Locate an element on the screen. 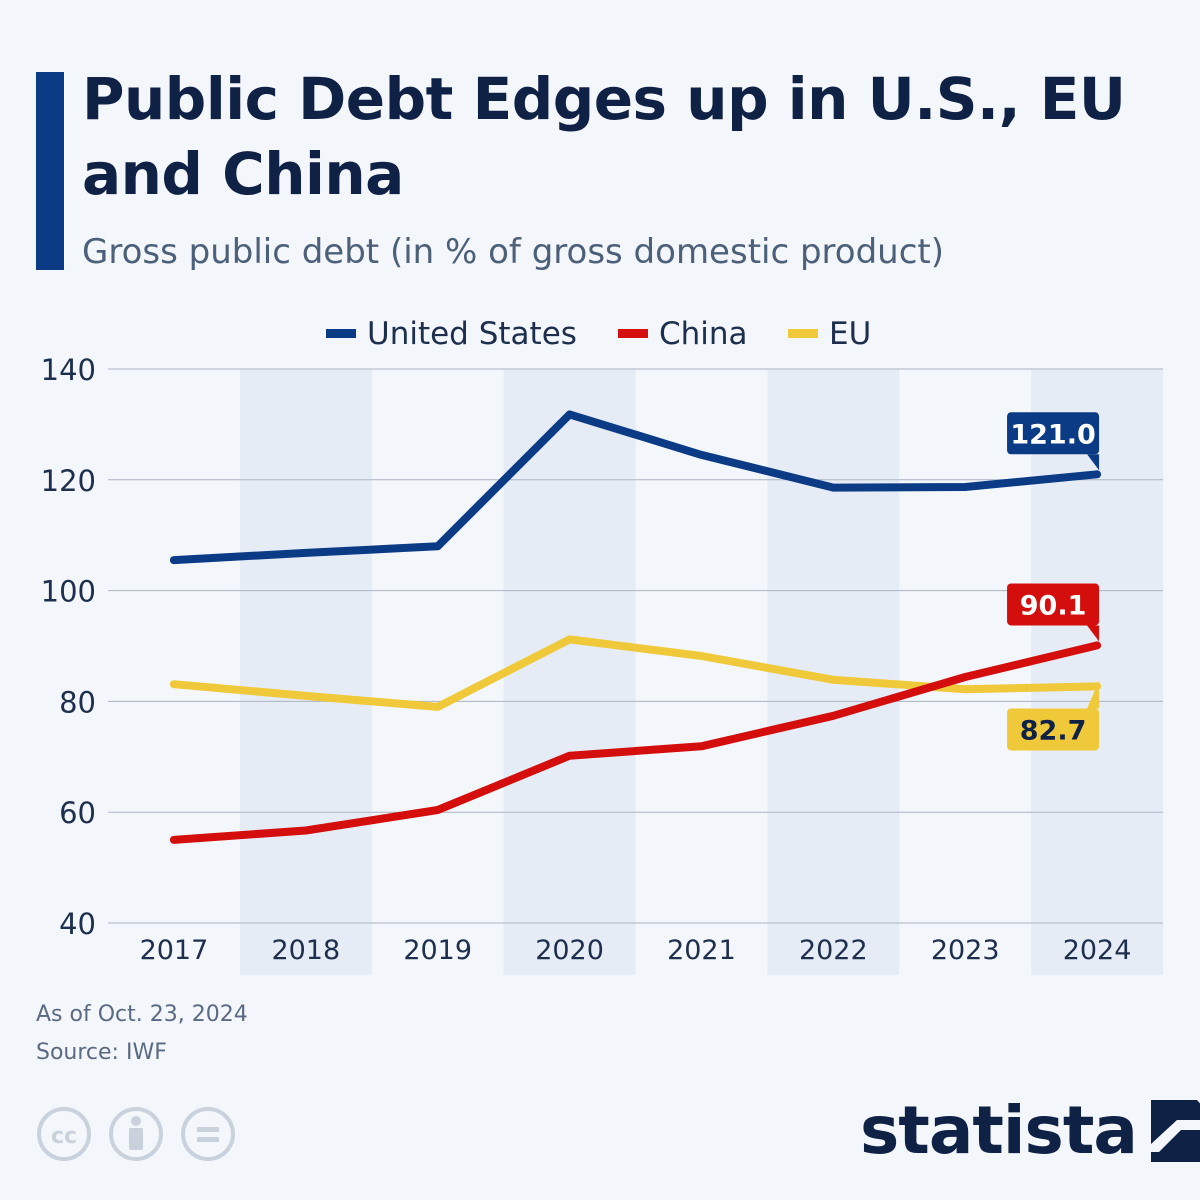  statista-logo: statista is located at coordinates (1030, 1131).